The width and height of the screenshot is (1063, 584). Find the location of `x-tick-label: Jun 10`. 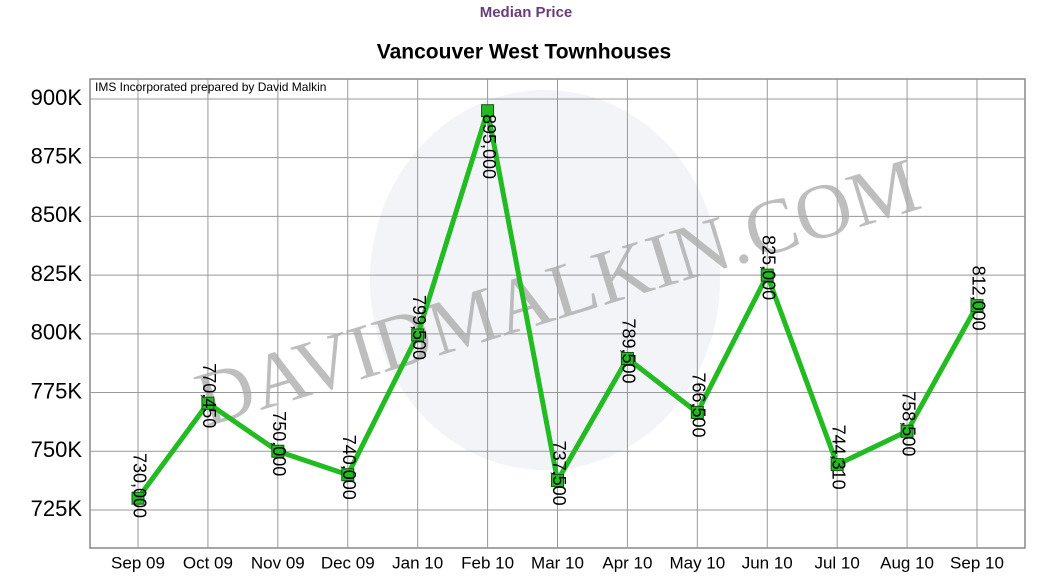

x-tick-label: Jun 10 is located at coordinates (767, 562).